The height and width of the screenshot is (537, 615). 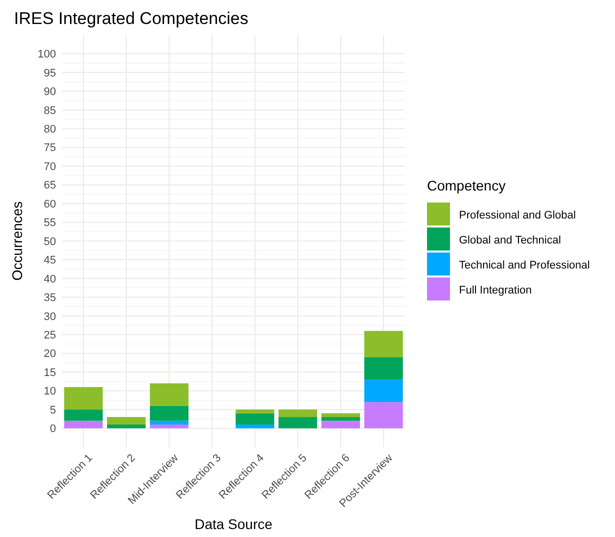 What do you see at coordinates (233, 524) in the screenshot?
I see `x-axis-title: Data Source` at bounding box center [233, 524].